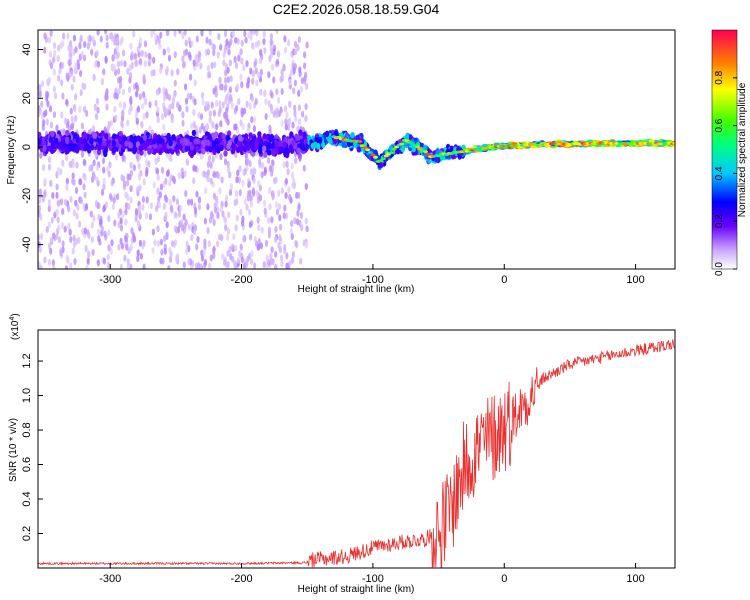 Image resolution: width=750 pixels, height=600 pixels. What do you see at coordinates (15, 314) in the screenshot?
I see `snr-multiplier-close: )` at bounding box center [15, 314].